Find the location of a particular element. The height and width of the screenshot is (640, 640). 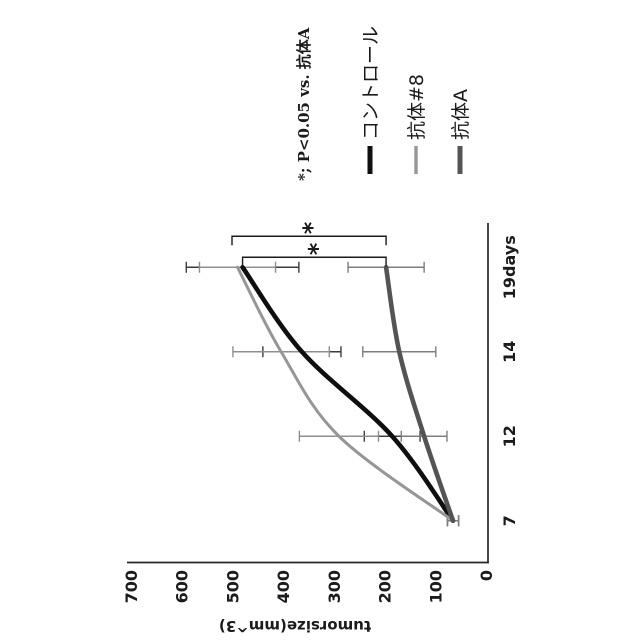

legend-entry-antibody-a: 抗体A is located at coordinates (461, 131).